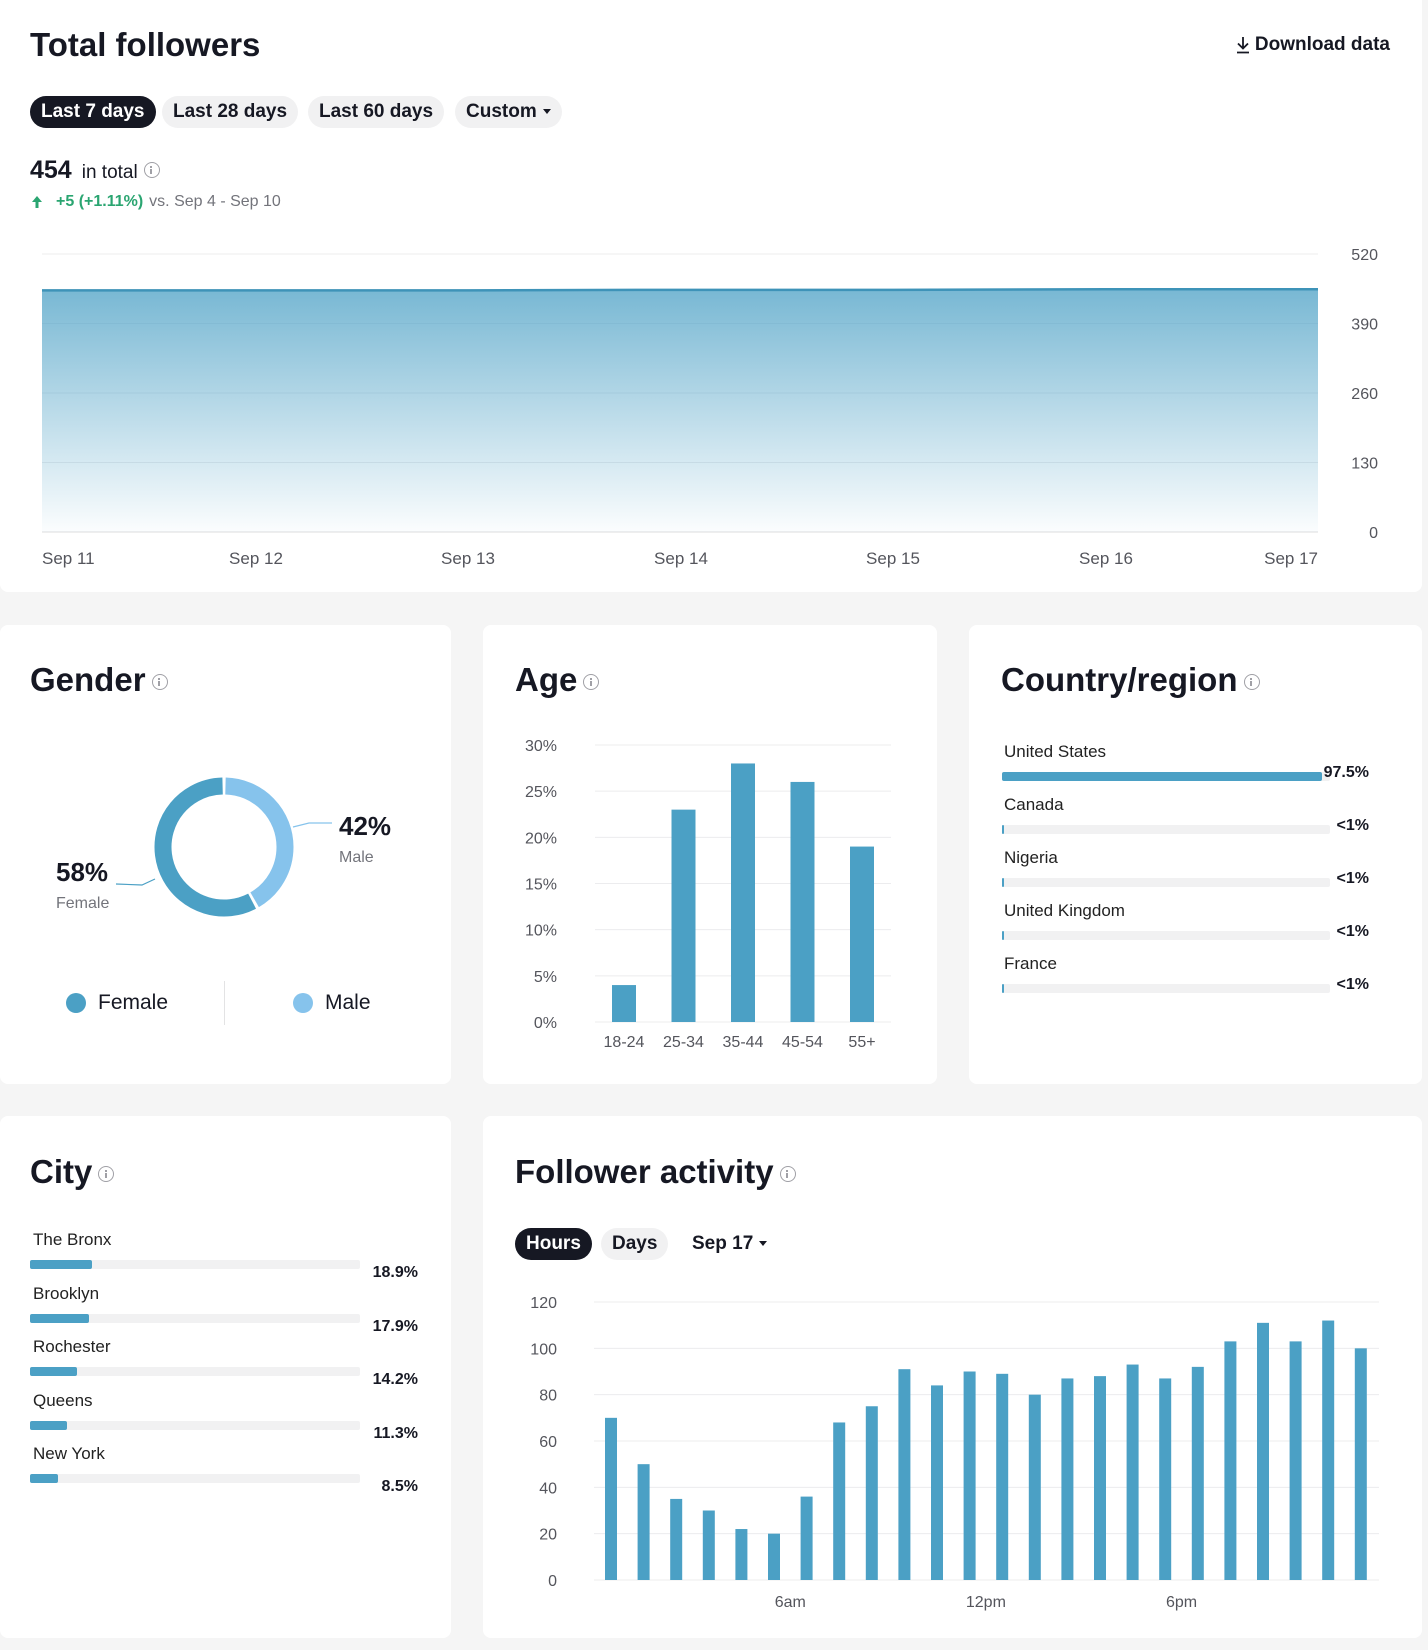  What do you see at coordinates (541, 746) in the screenshot?
I see `y-tick-label: 30%` at bounding box center [541, 746].